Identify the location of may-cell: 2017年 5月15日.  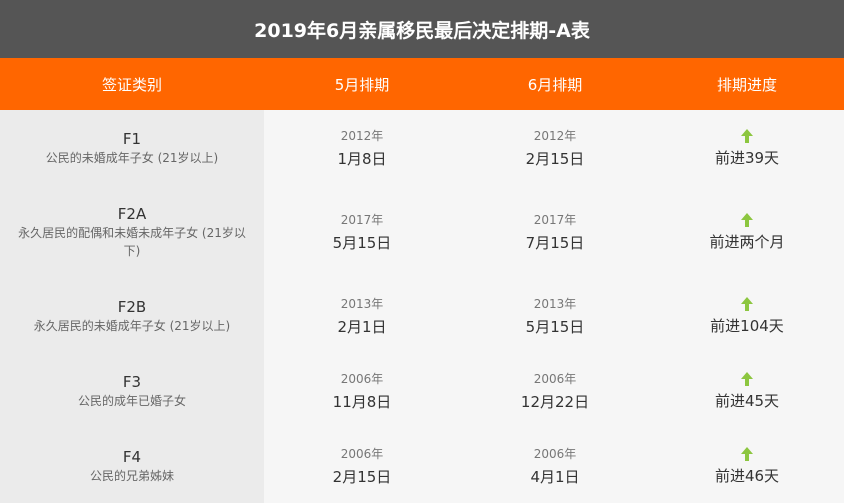
(362, 231).